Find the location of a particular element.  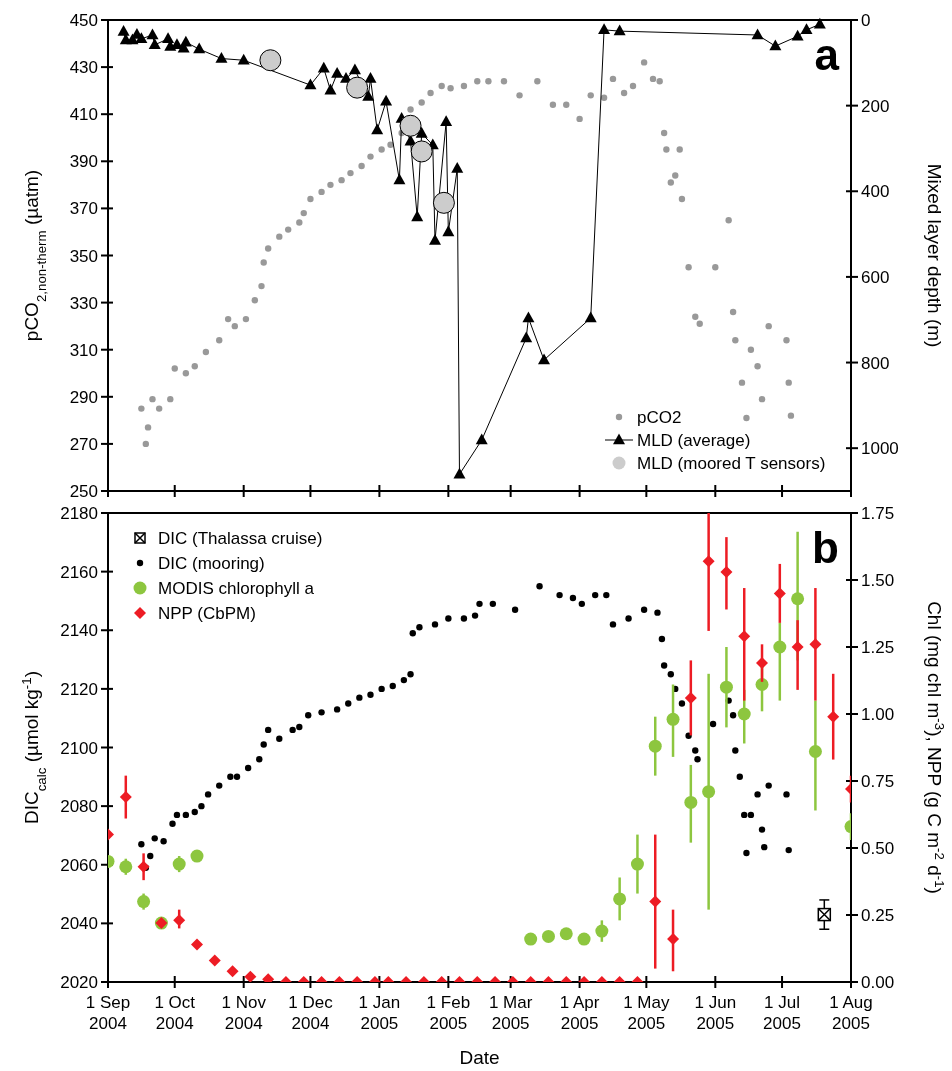

y-tick-label: 2080 is located at coordinates (79, 807).